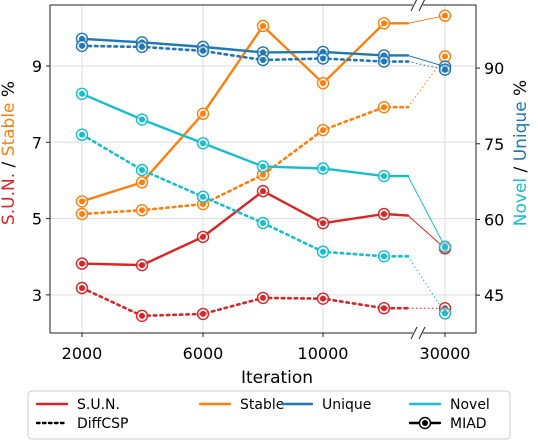 The image size is (538, 442). I want to click on x-axis-label: Iteration, so click(277, 378).